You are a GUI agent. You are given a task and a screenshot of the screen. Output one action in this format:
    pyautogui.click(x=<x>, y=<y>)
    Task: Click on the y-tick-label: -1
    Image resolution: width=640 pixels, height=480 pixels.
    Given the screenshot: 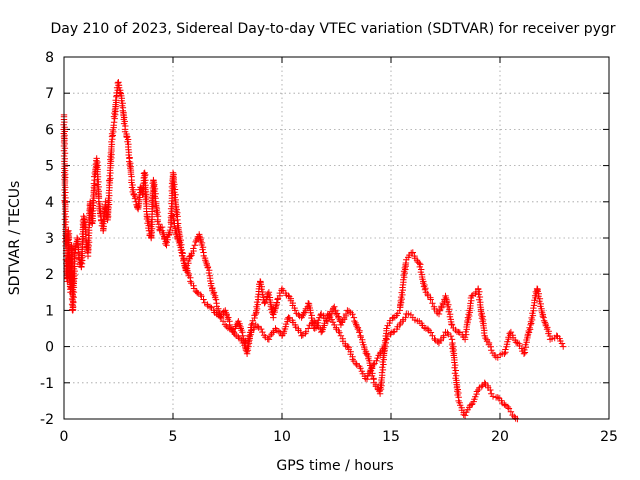 What is the action you would take?
    pyautogui.click(x=47, y=384)
    